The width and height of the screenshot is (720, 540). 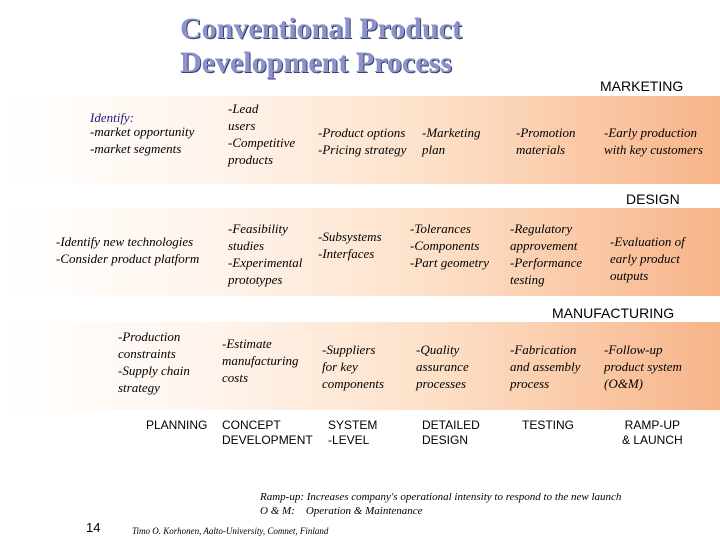 What do you see at coordinates (350, 245) in the screenshot?
I see `design-system: -Subsystems -Interfaces` at bounding box center [350, 245].